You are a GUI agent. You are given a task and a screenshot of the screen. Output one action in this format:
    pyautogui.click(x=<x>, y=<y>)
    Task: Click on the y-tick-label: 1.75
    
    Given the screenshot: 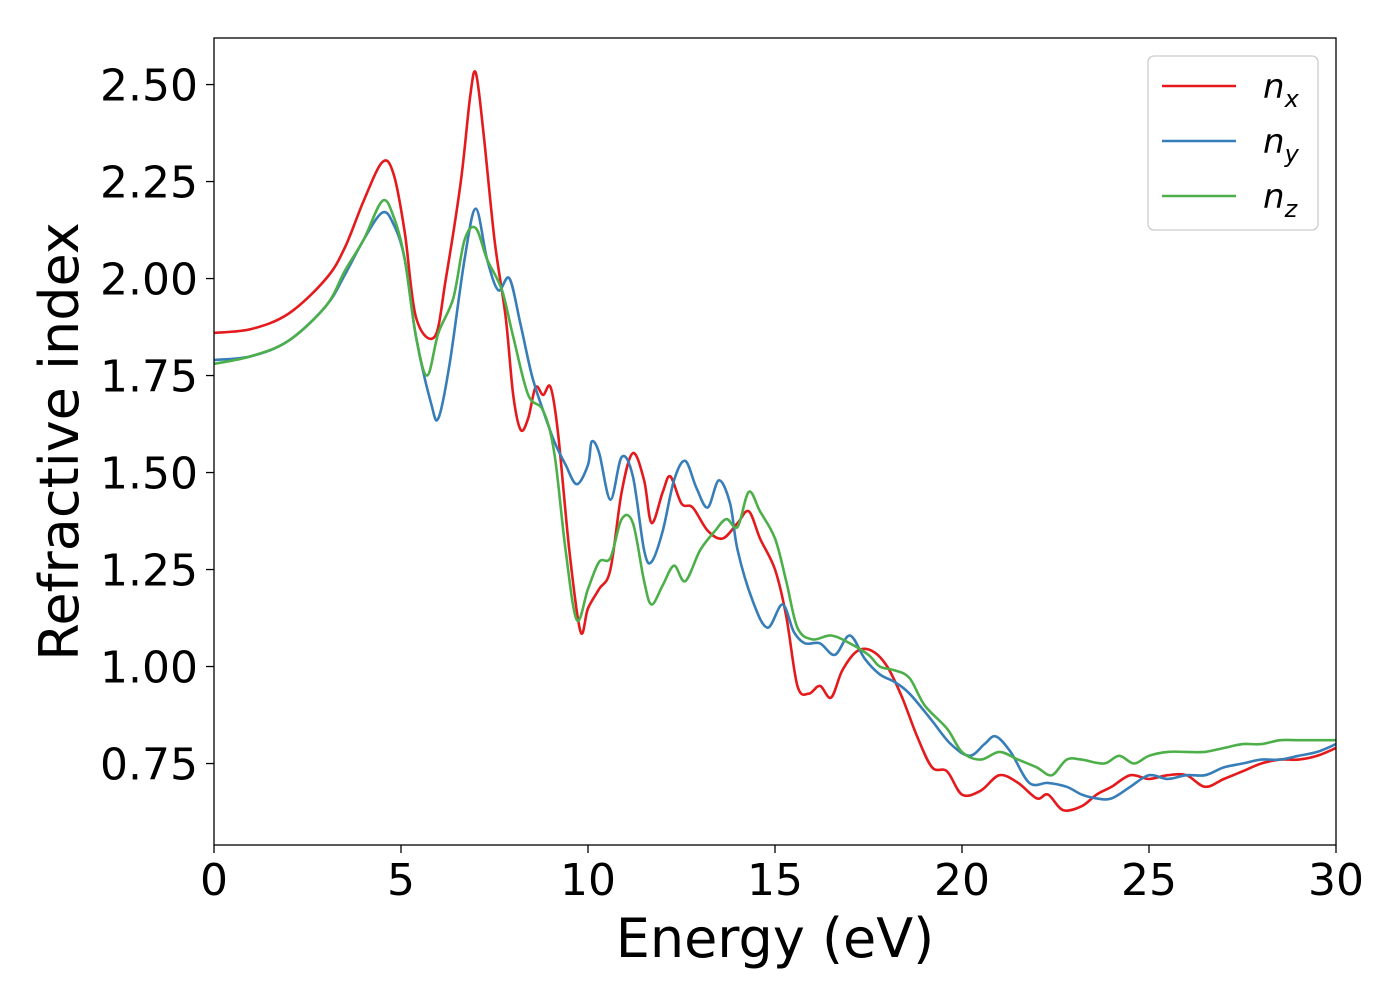 What is the action you would take?
    pyautogui.click(x=149, y=377)
    